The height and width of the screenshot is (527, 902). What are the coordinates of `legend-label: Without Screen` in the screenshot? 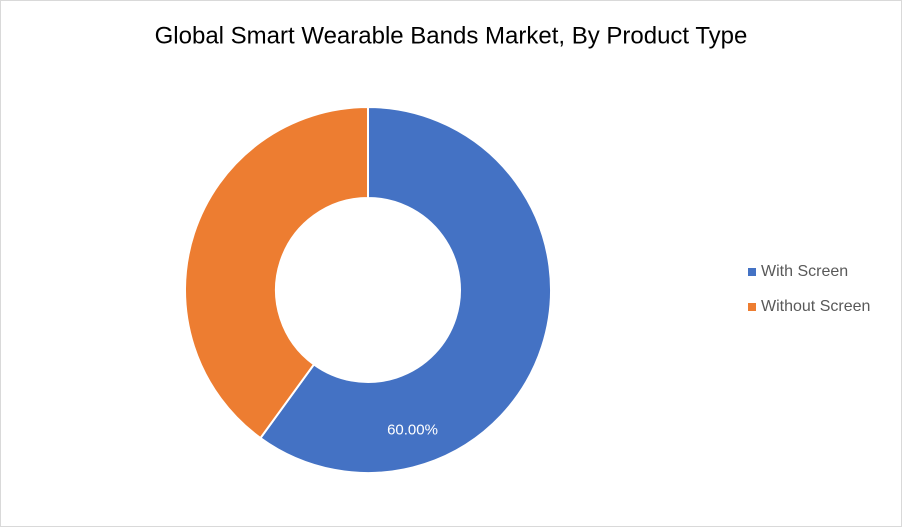 It's located at (815, 306).